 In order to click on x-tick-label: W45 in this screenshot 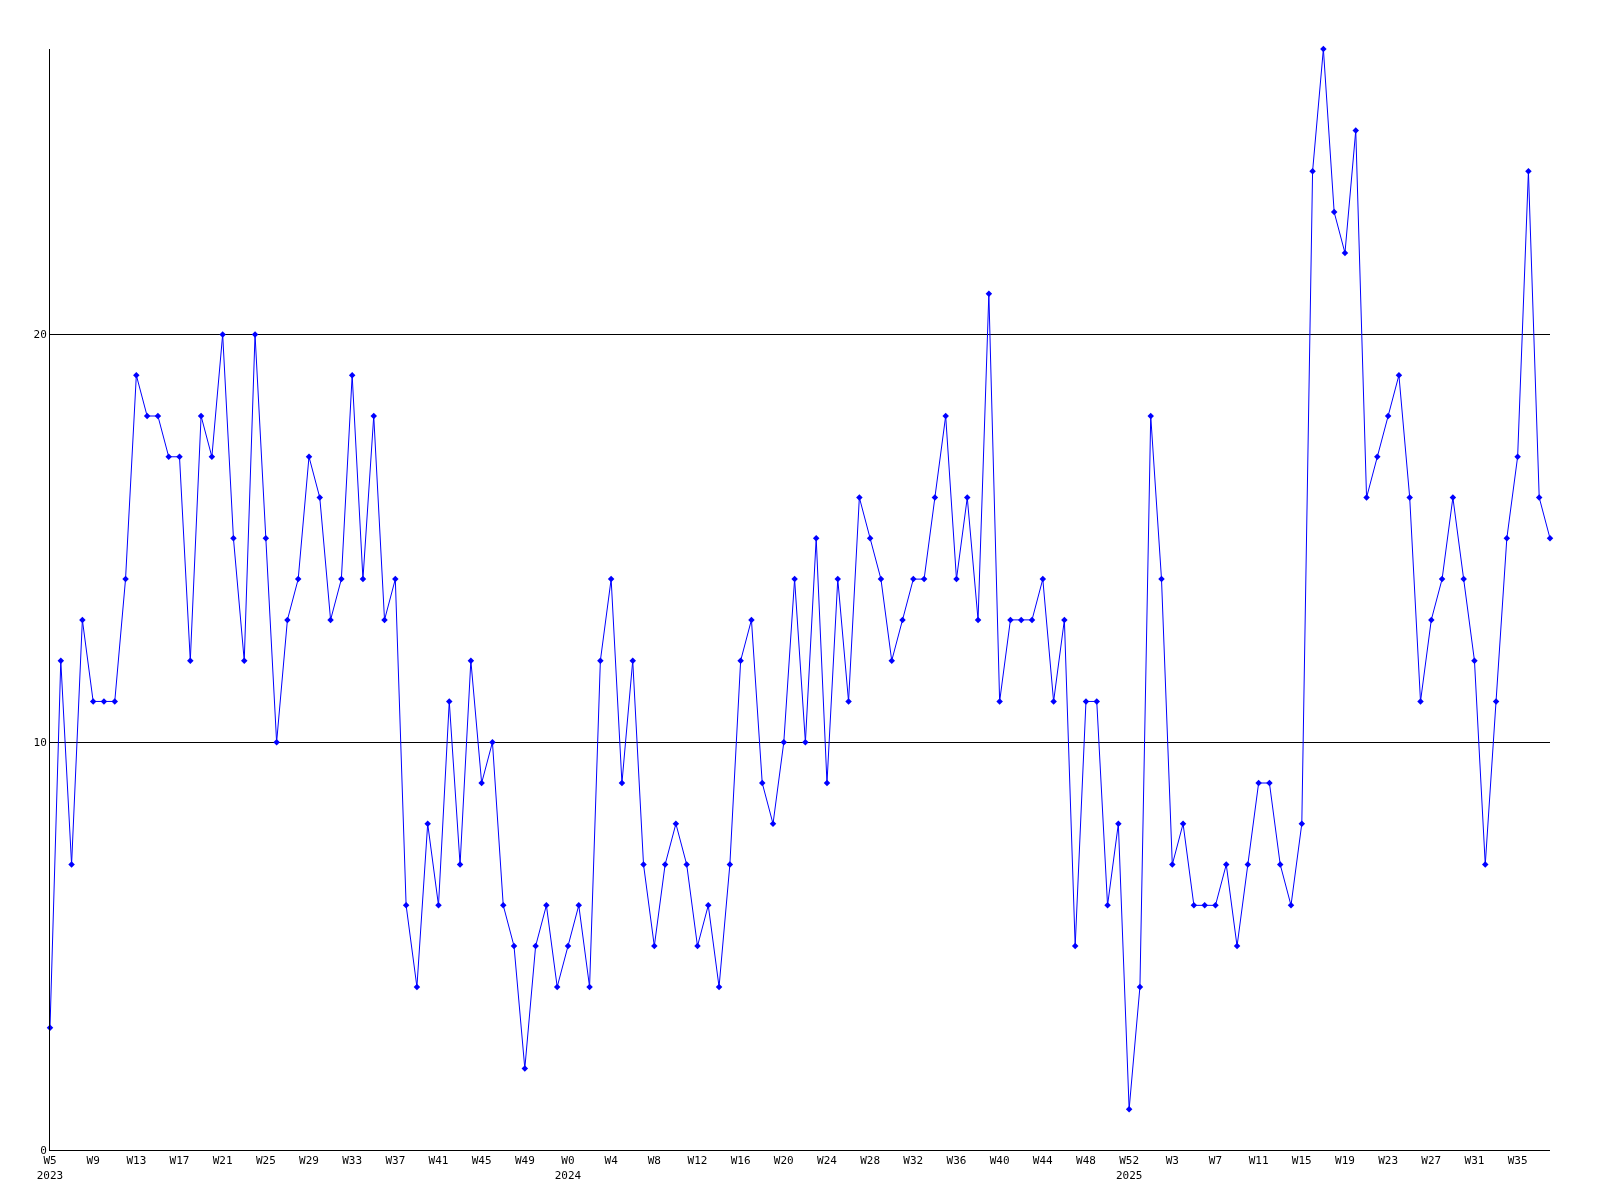, I will do `click(481, 1161)`.